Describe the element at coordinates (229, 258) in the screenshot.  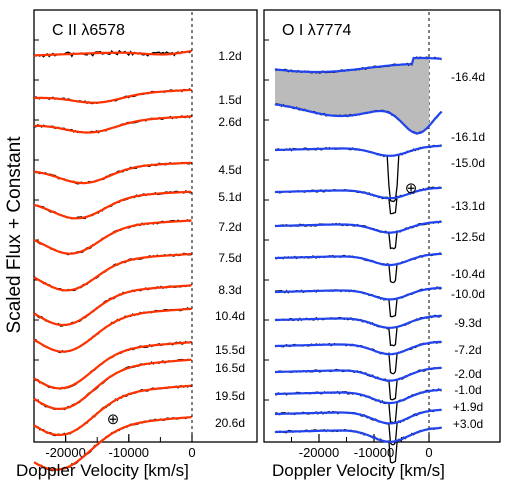
I see `left-epoch-label: 7.5d` at that location.